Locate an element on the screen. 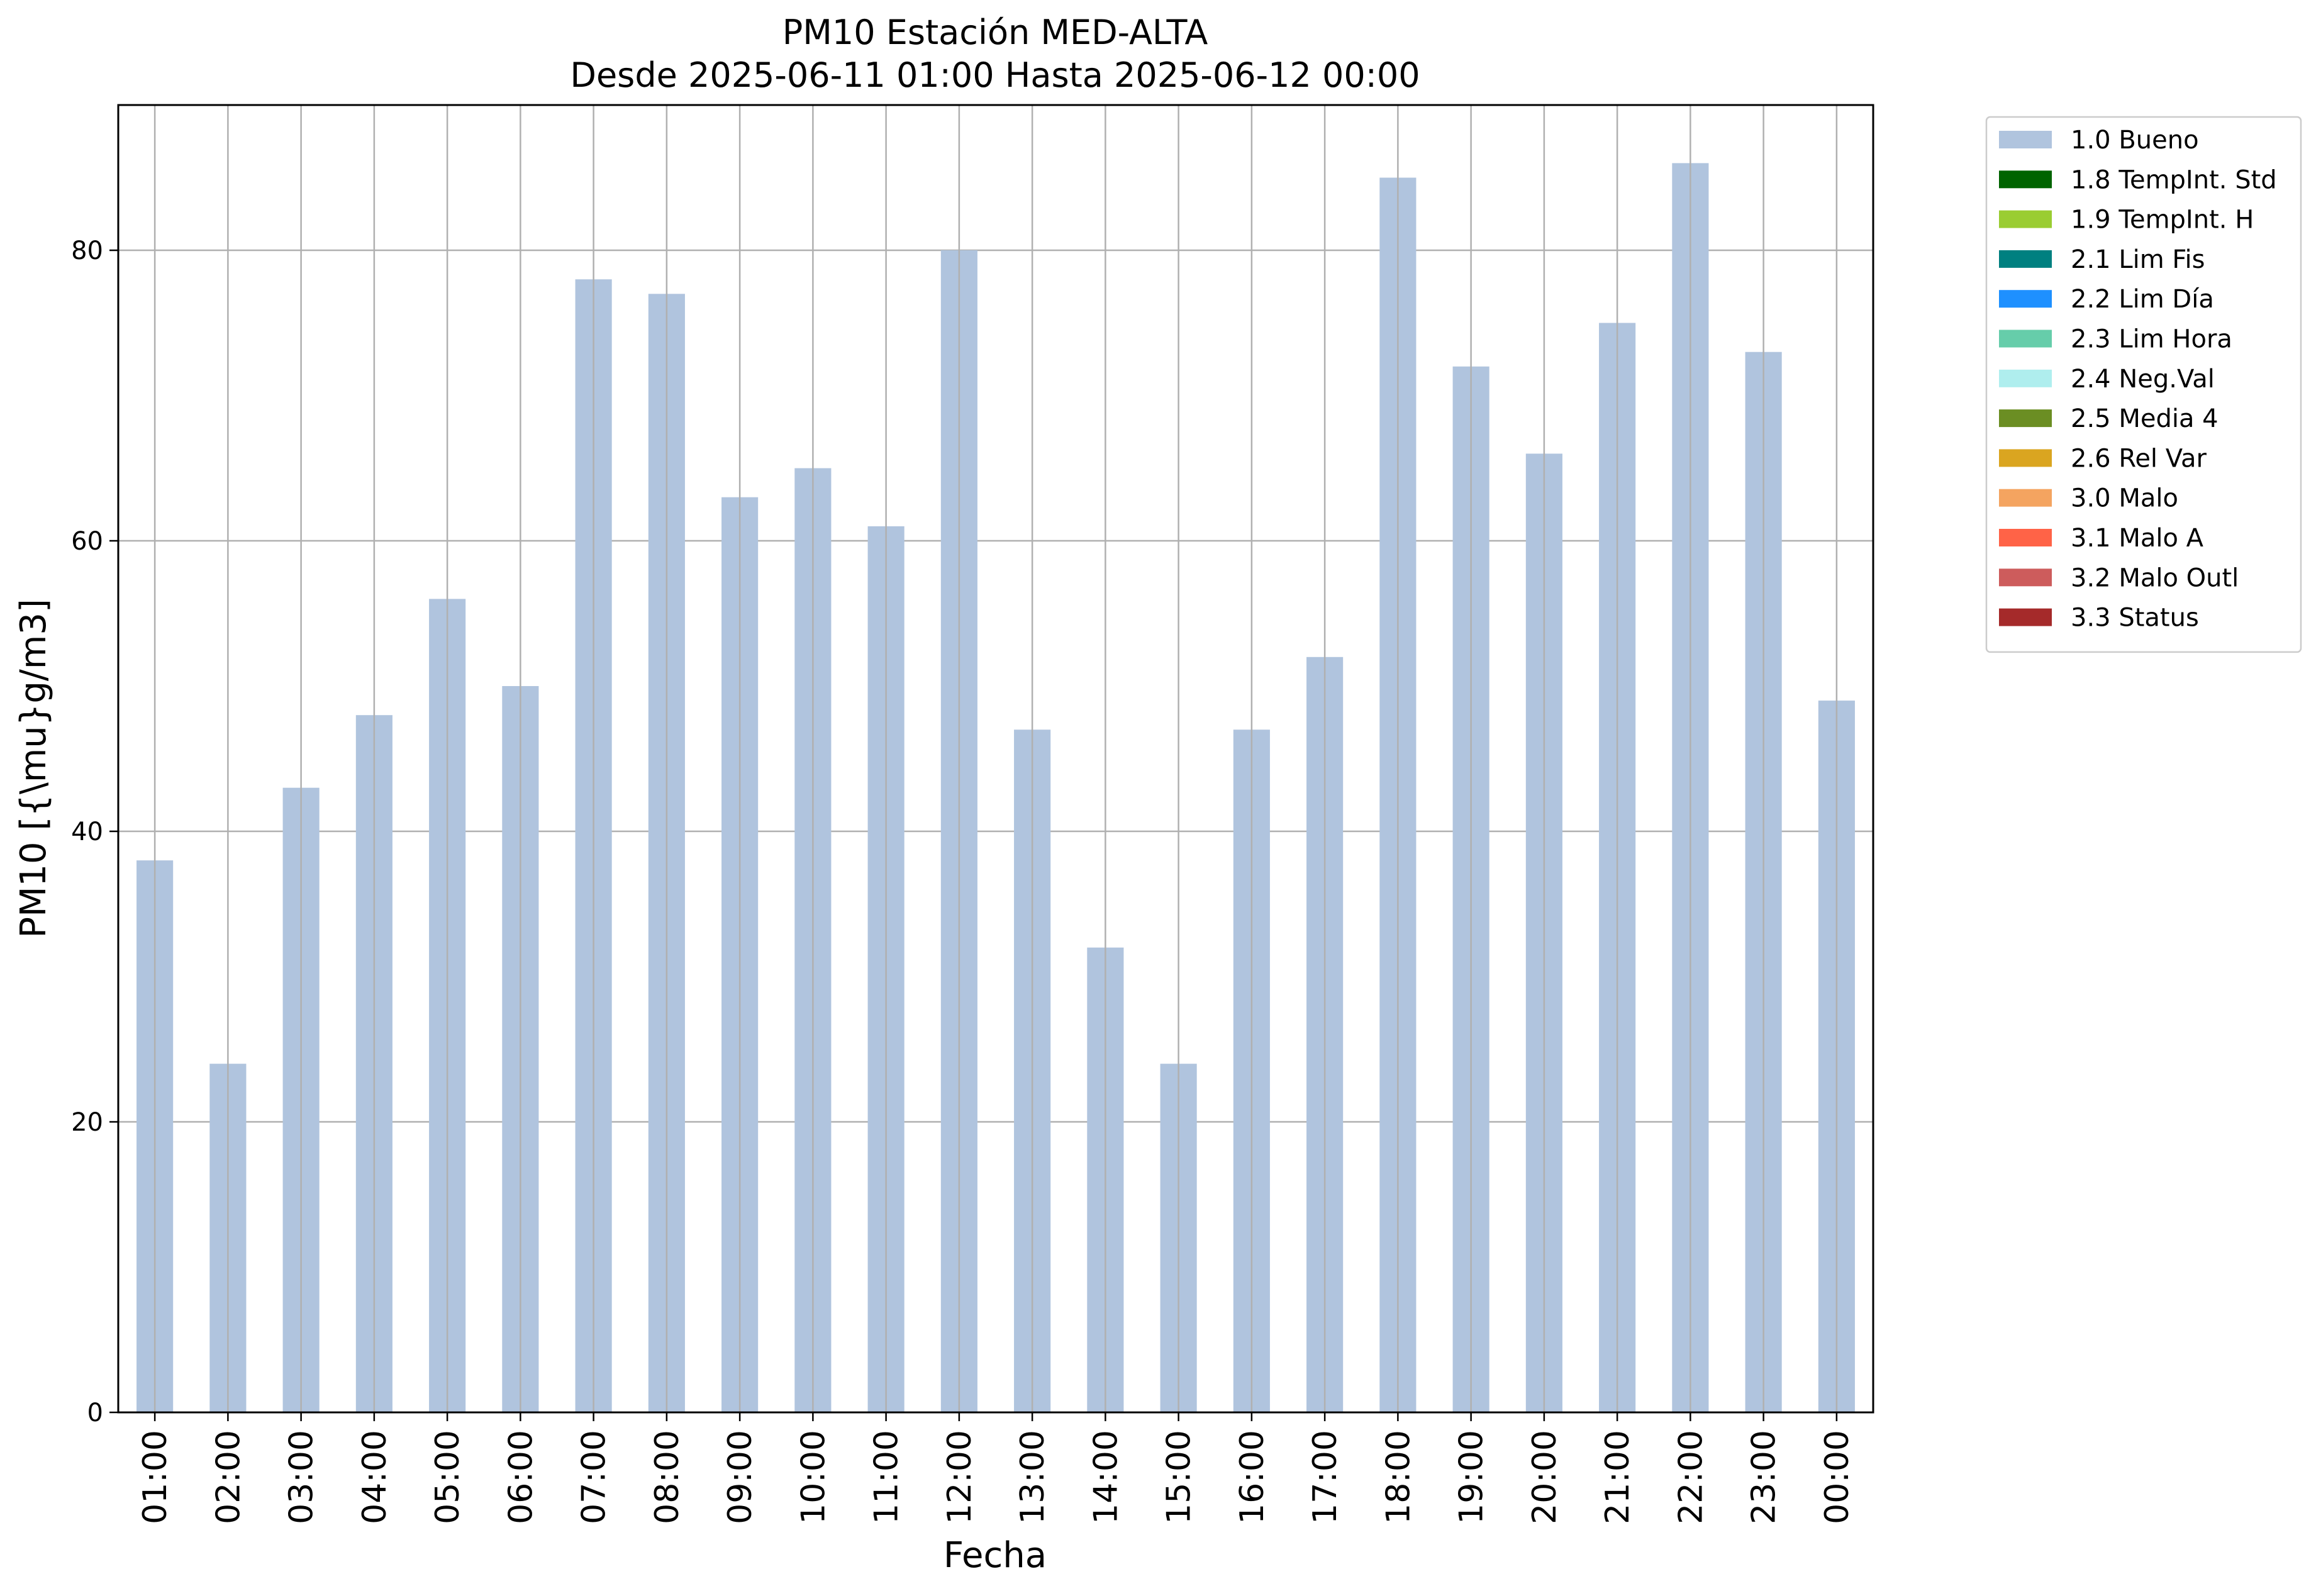 Image resolution: width=2316 pixels, height=1596 pixels. y-axis-ticks: 0 20 40 60 80 is located at coordinates (94, 831).